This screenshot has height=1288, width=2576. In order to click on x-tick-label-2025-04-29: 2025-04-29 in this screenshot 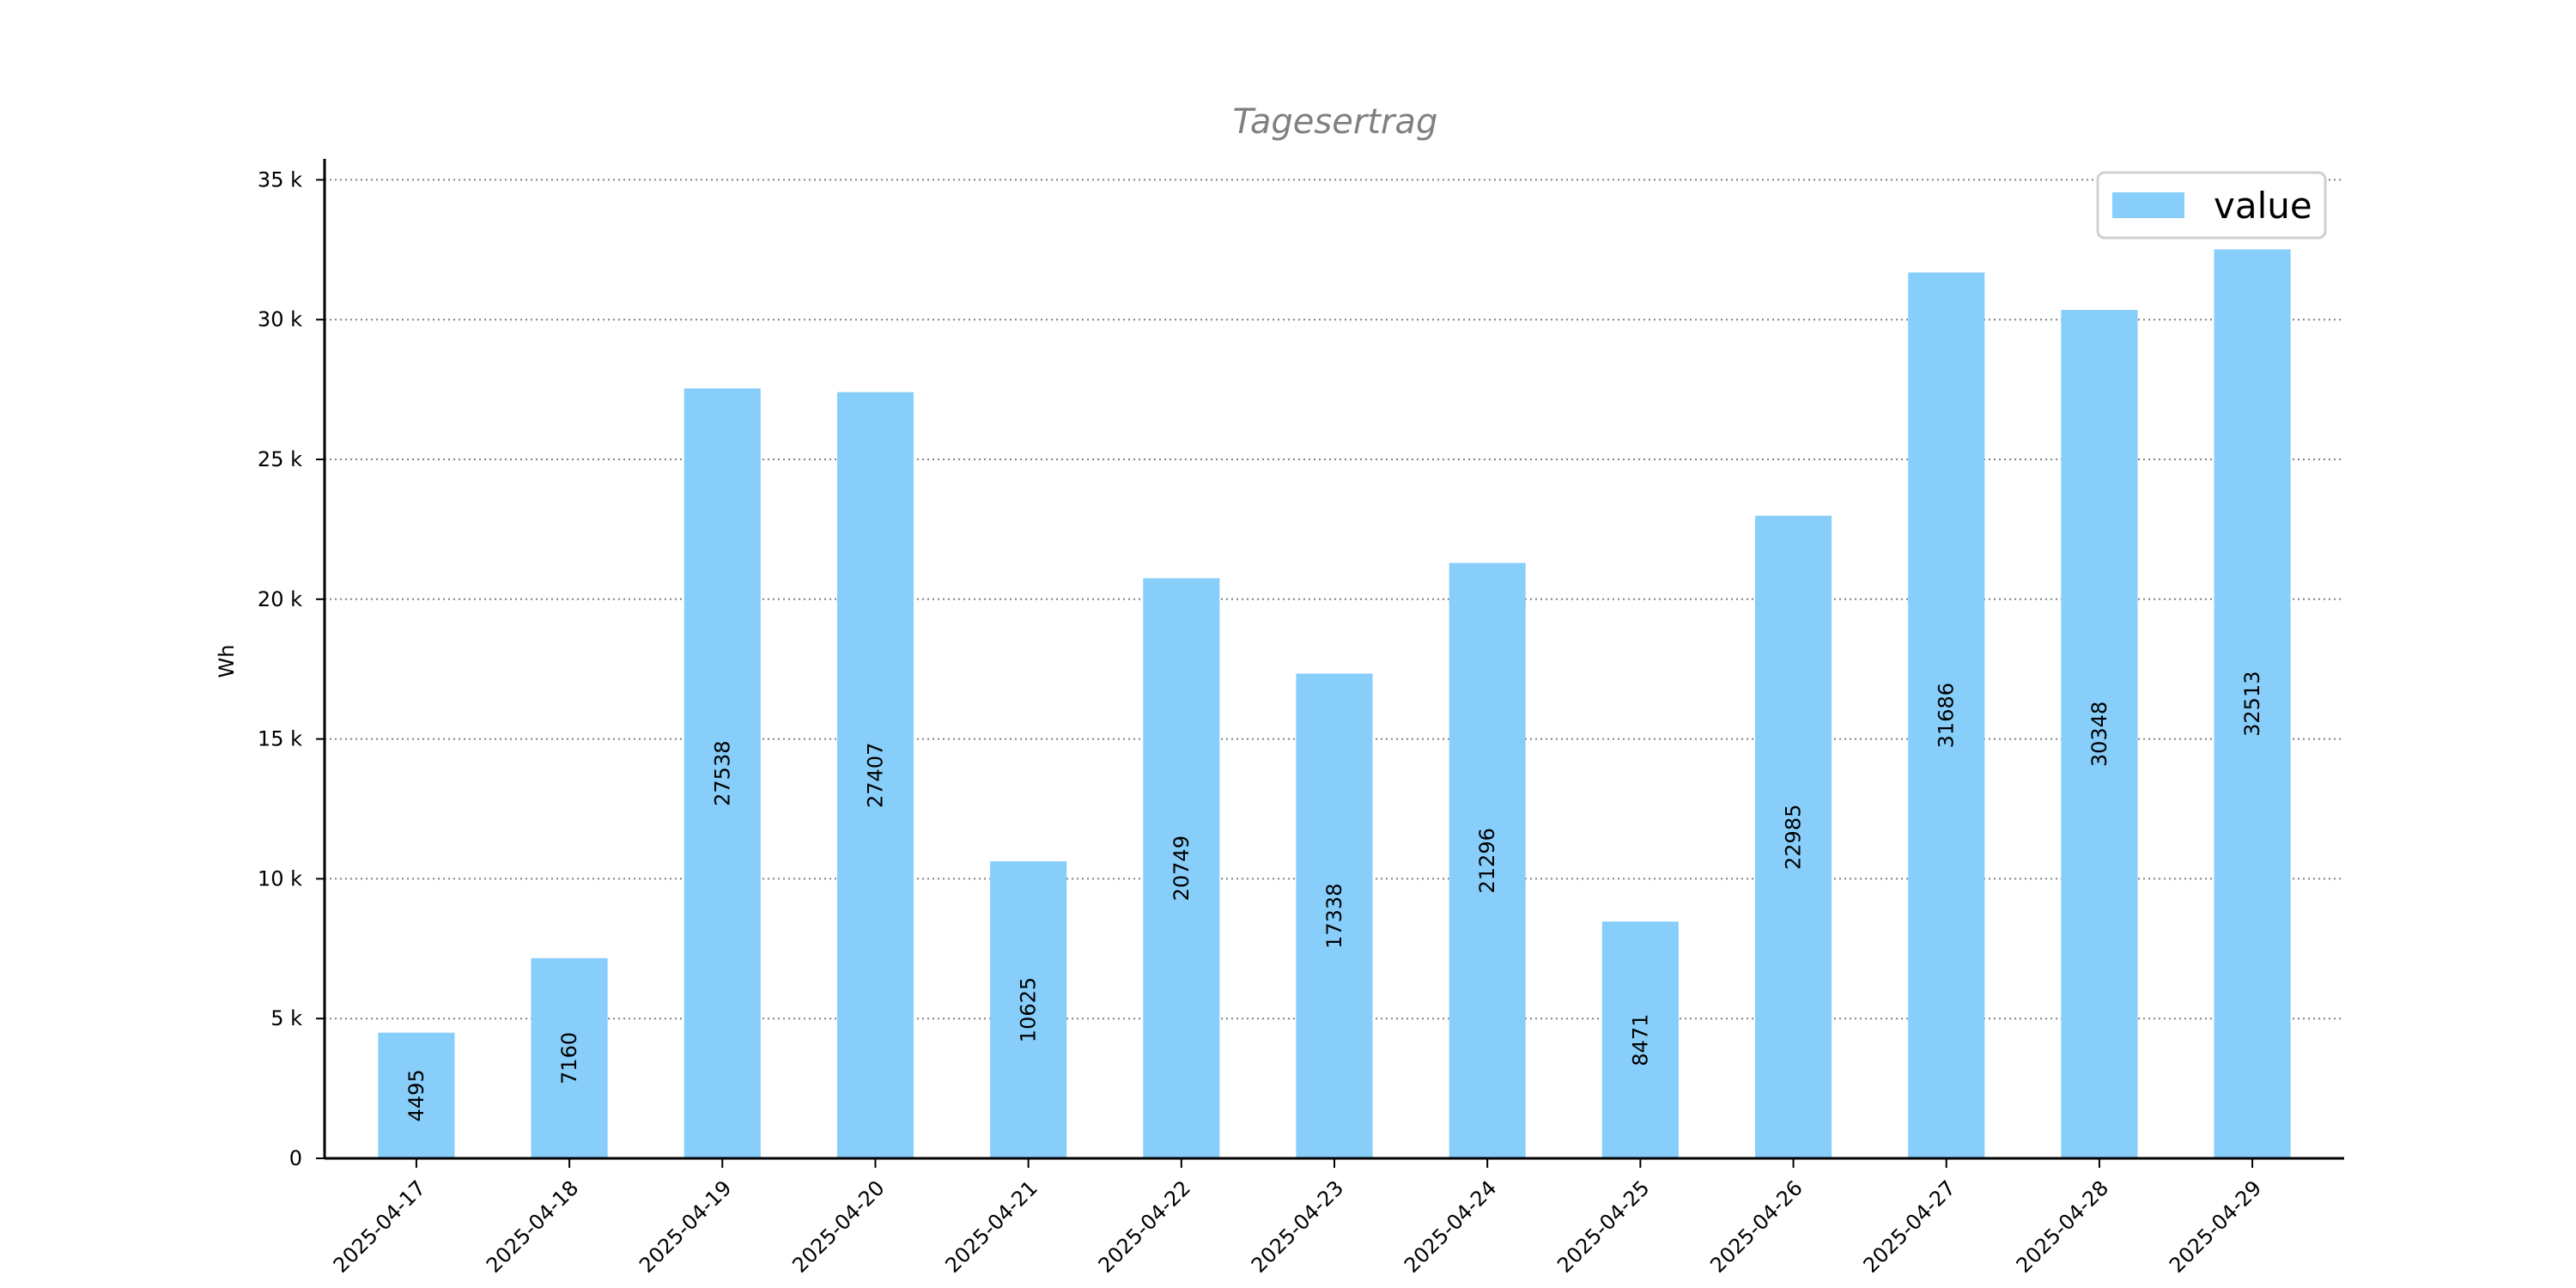, I will do `click(2215, 1226)`.